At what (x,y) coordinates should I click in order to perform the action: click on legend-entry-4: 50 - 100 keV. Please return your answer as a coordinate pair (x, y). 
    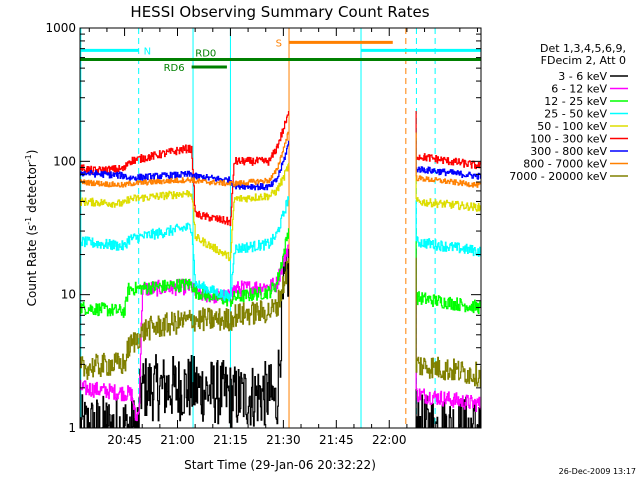
    Looking at the image, I should click on (572, 126).